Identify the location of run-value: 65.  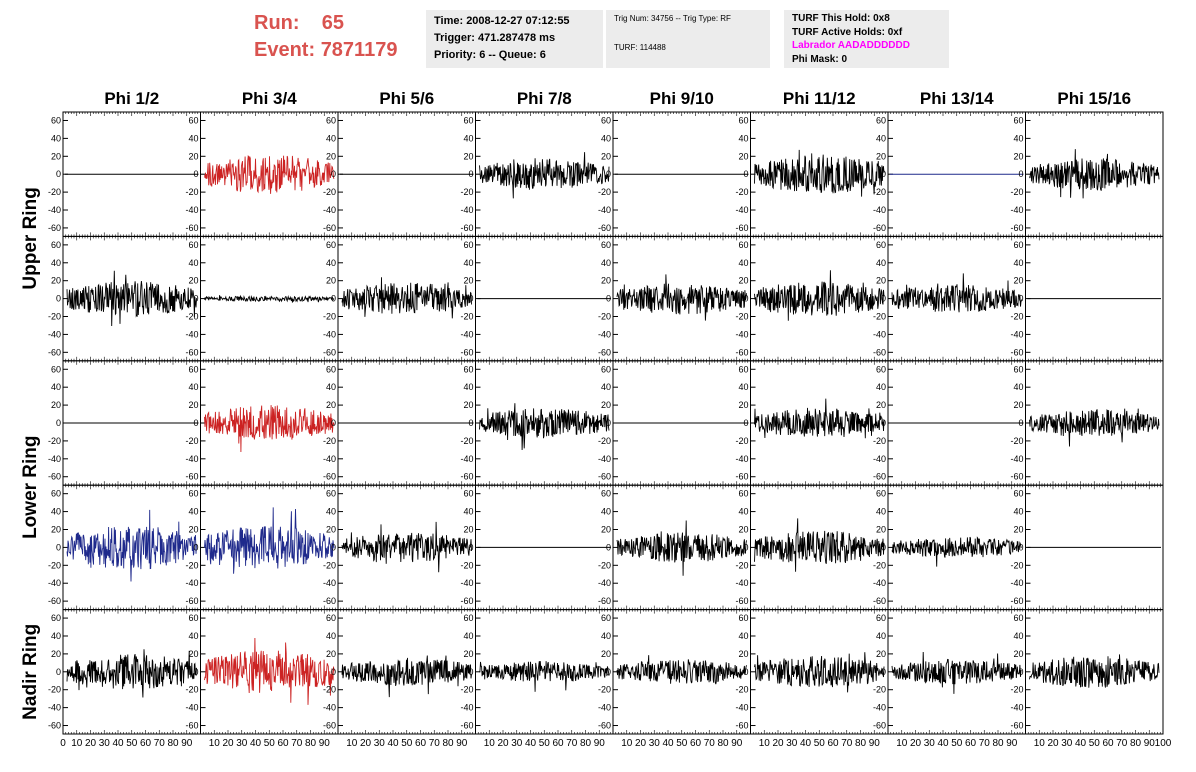
(333, 23).